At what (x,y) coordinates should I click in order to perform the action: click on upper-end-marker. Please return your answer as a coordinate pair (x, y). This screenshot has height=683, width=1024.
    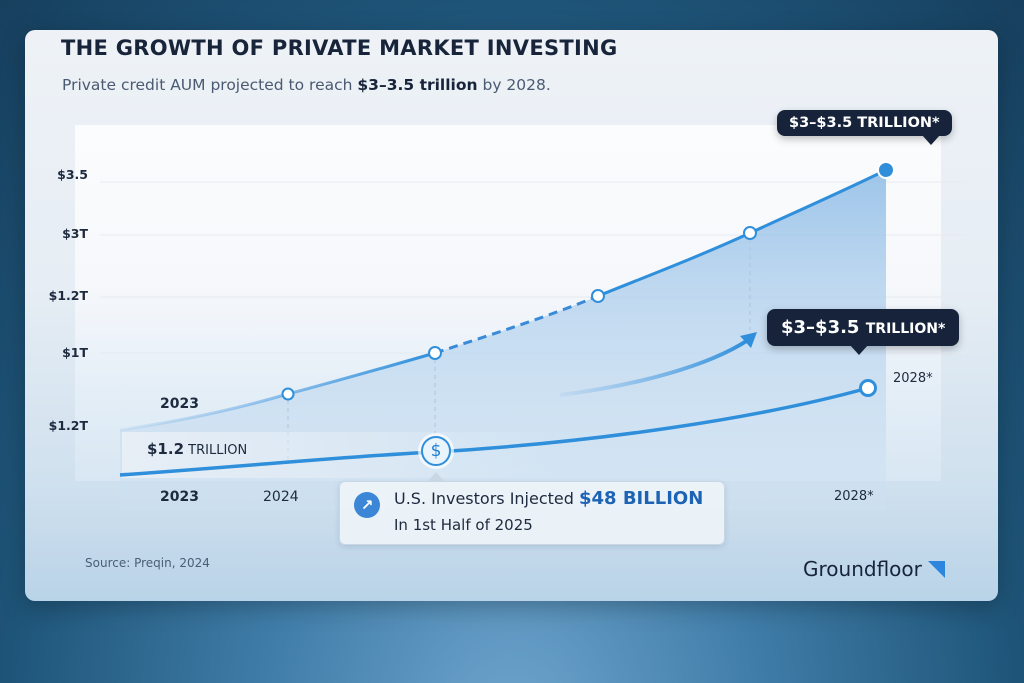
    Looking at the image, I should click on (886, 170).